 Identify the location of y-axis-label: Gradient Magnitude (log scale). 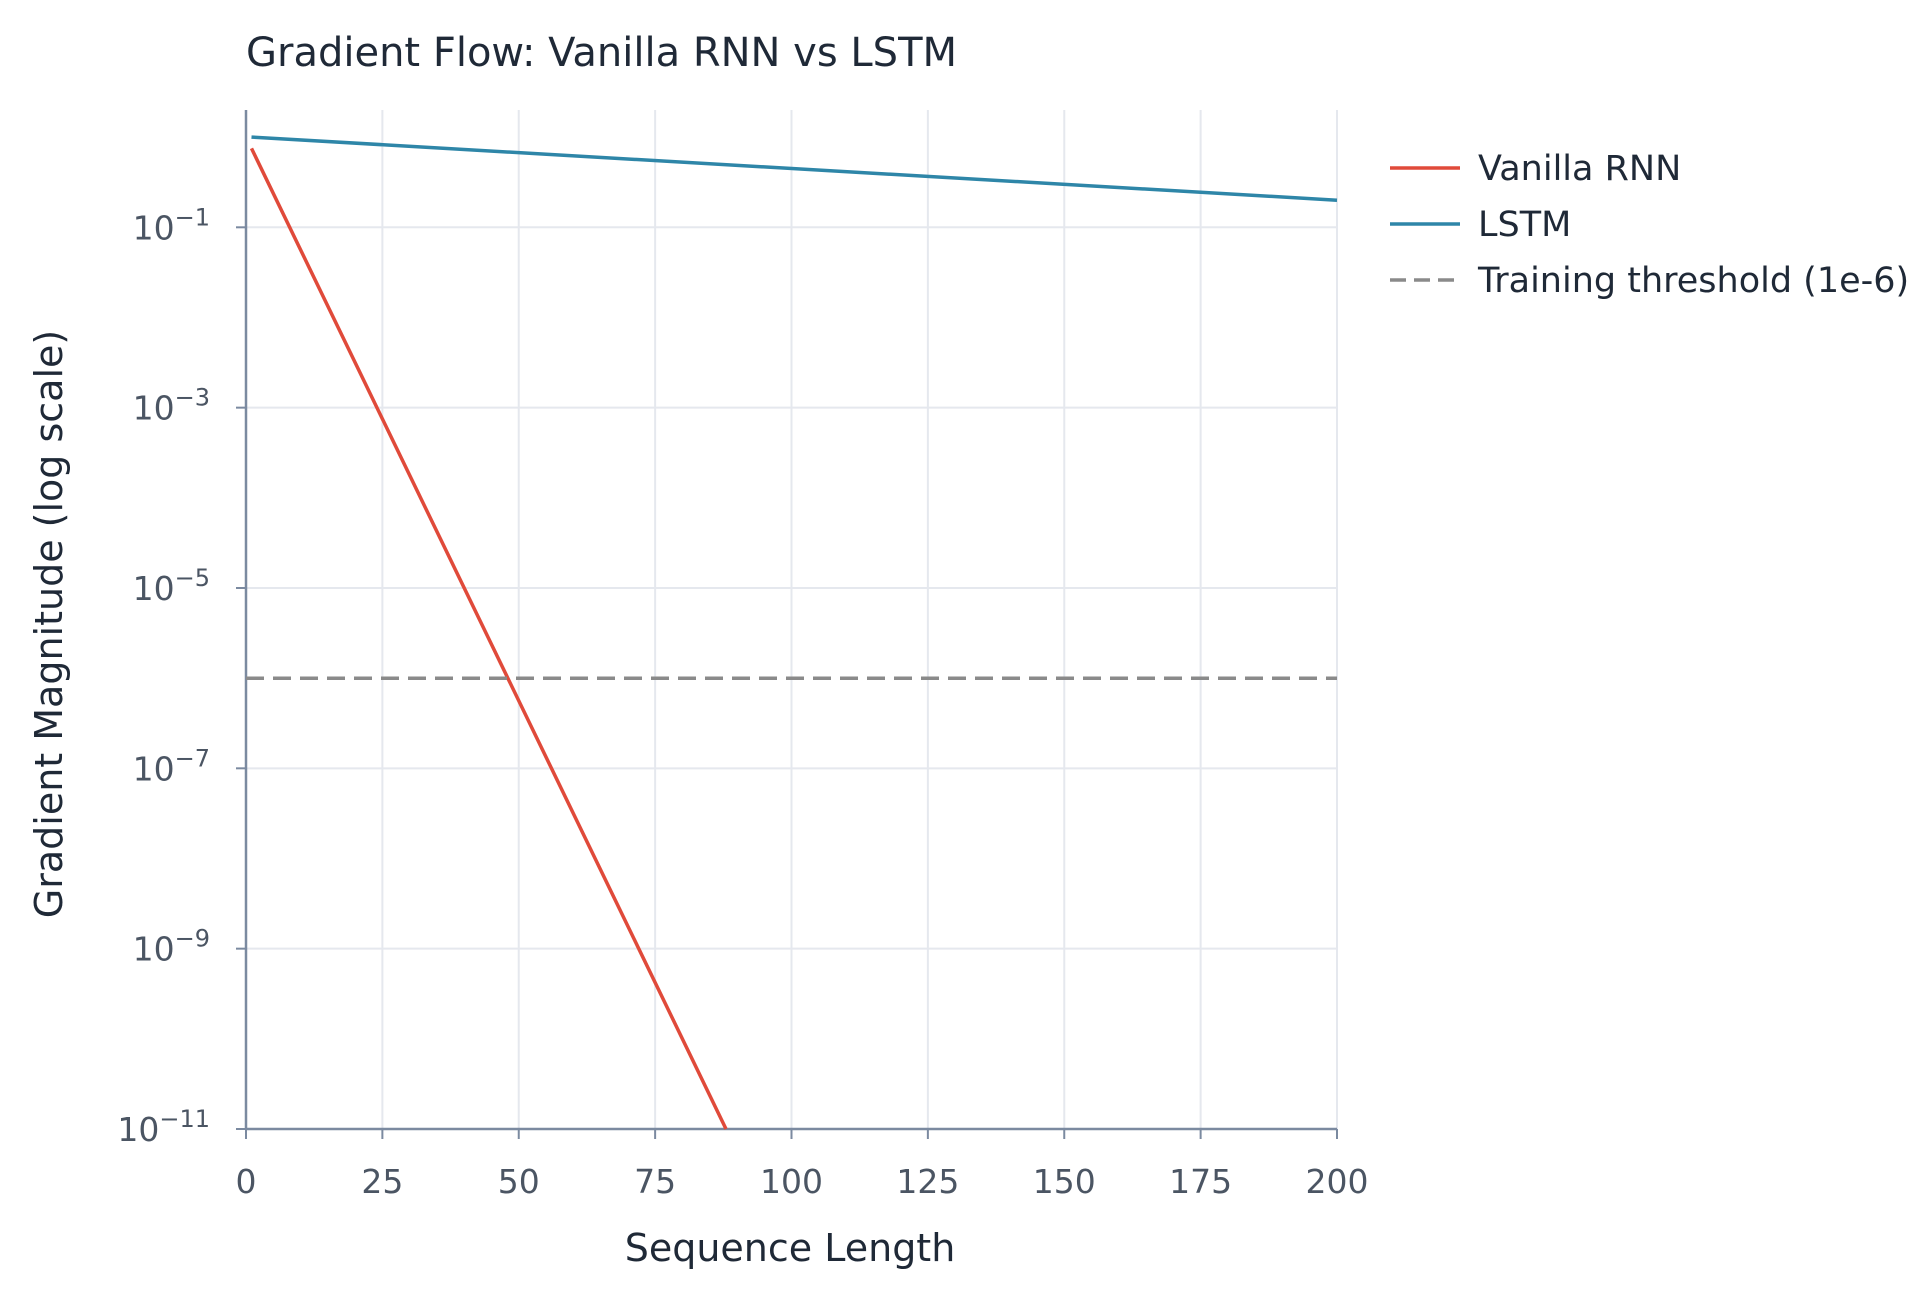
(49, 624).